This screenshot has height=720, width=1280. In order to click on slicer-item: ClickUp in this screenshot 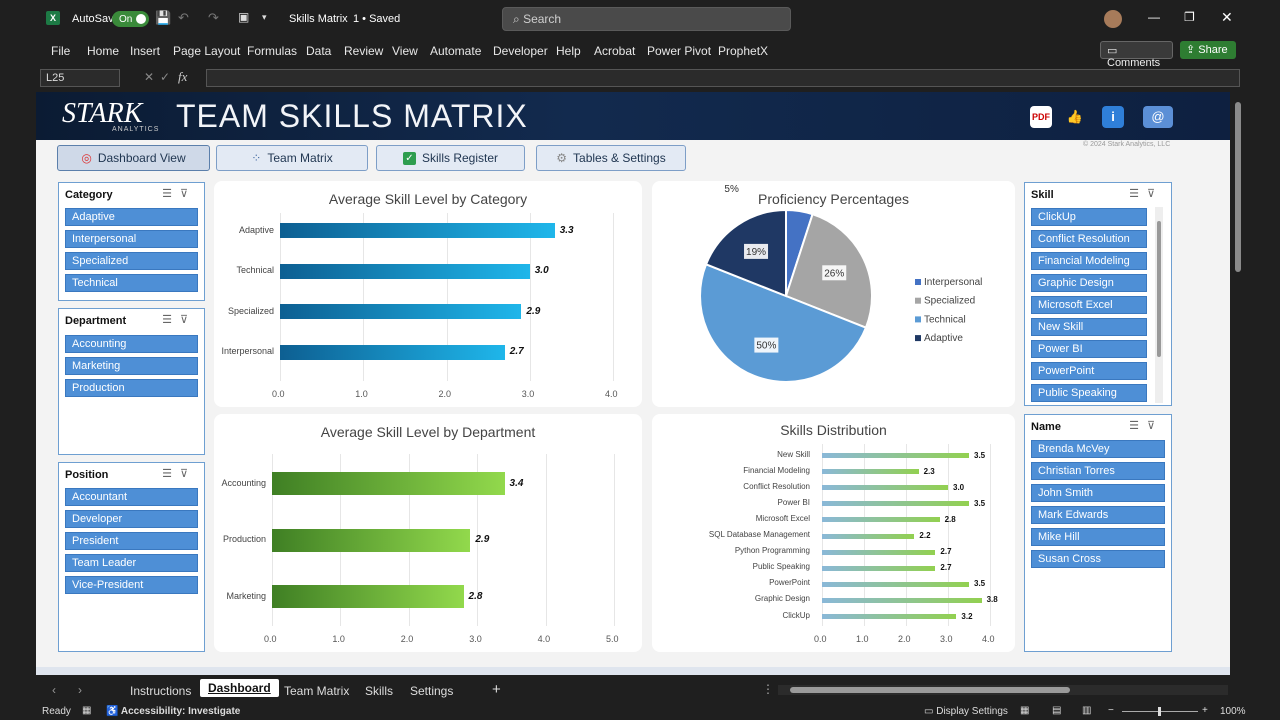, I will do `click(1089, 217)`.